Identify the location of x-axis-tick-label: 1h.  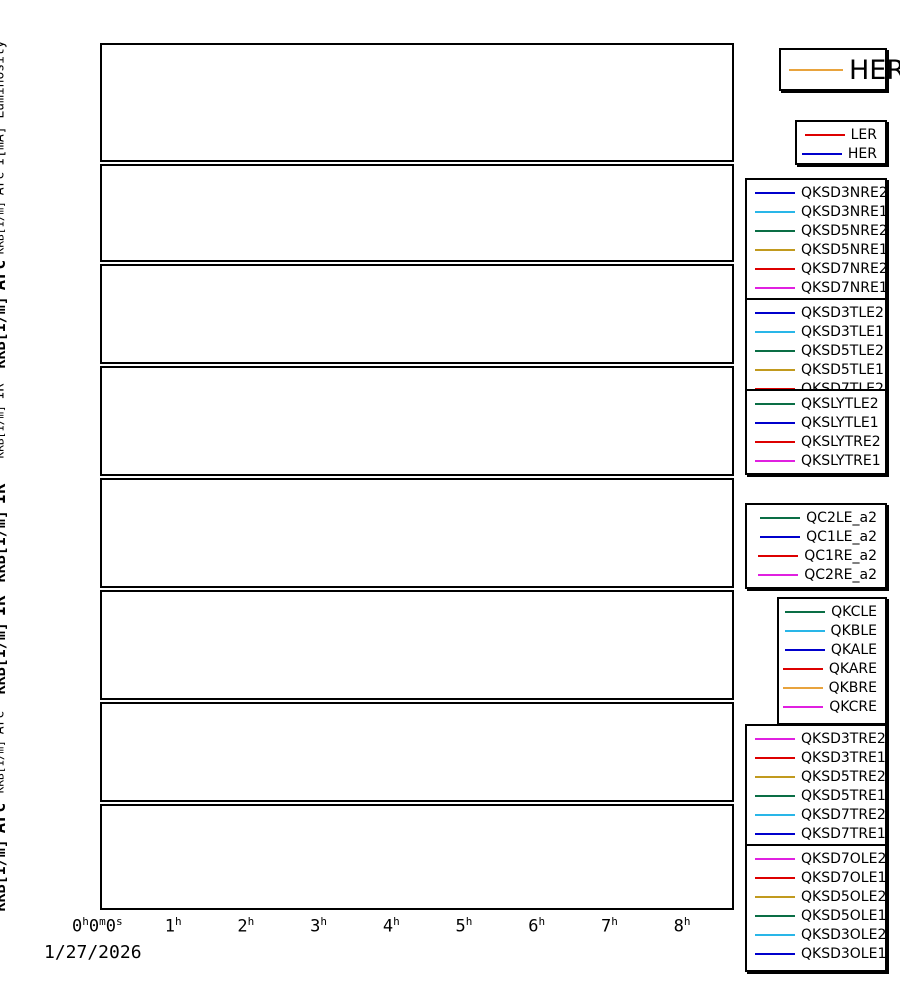
(173, 926).